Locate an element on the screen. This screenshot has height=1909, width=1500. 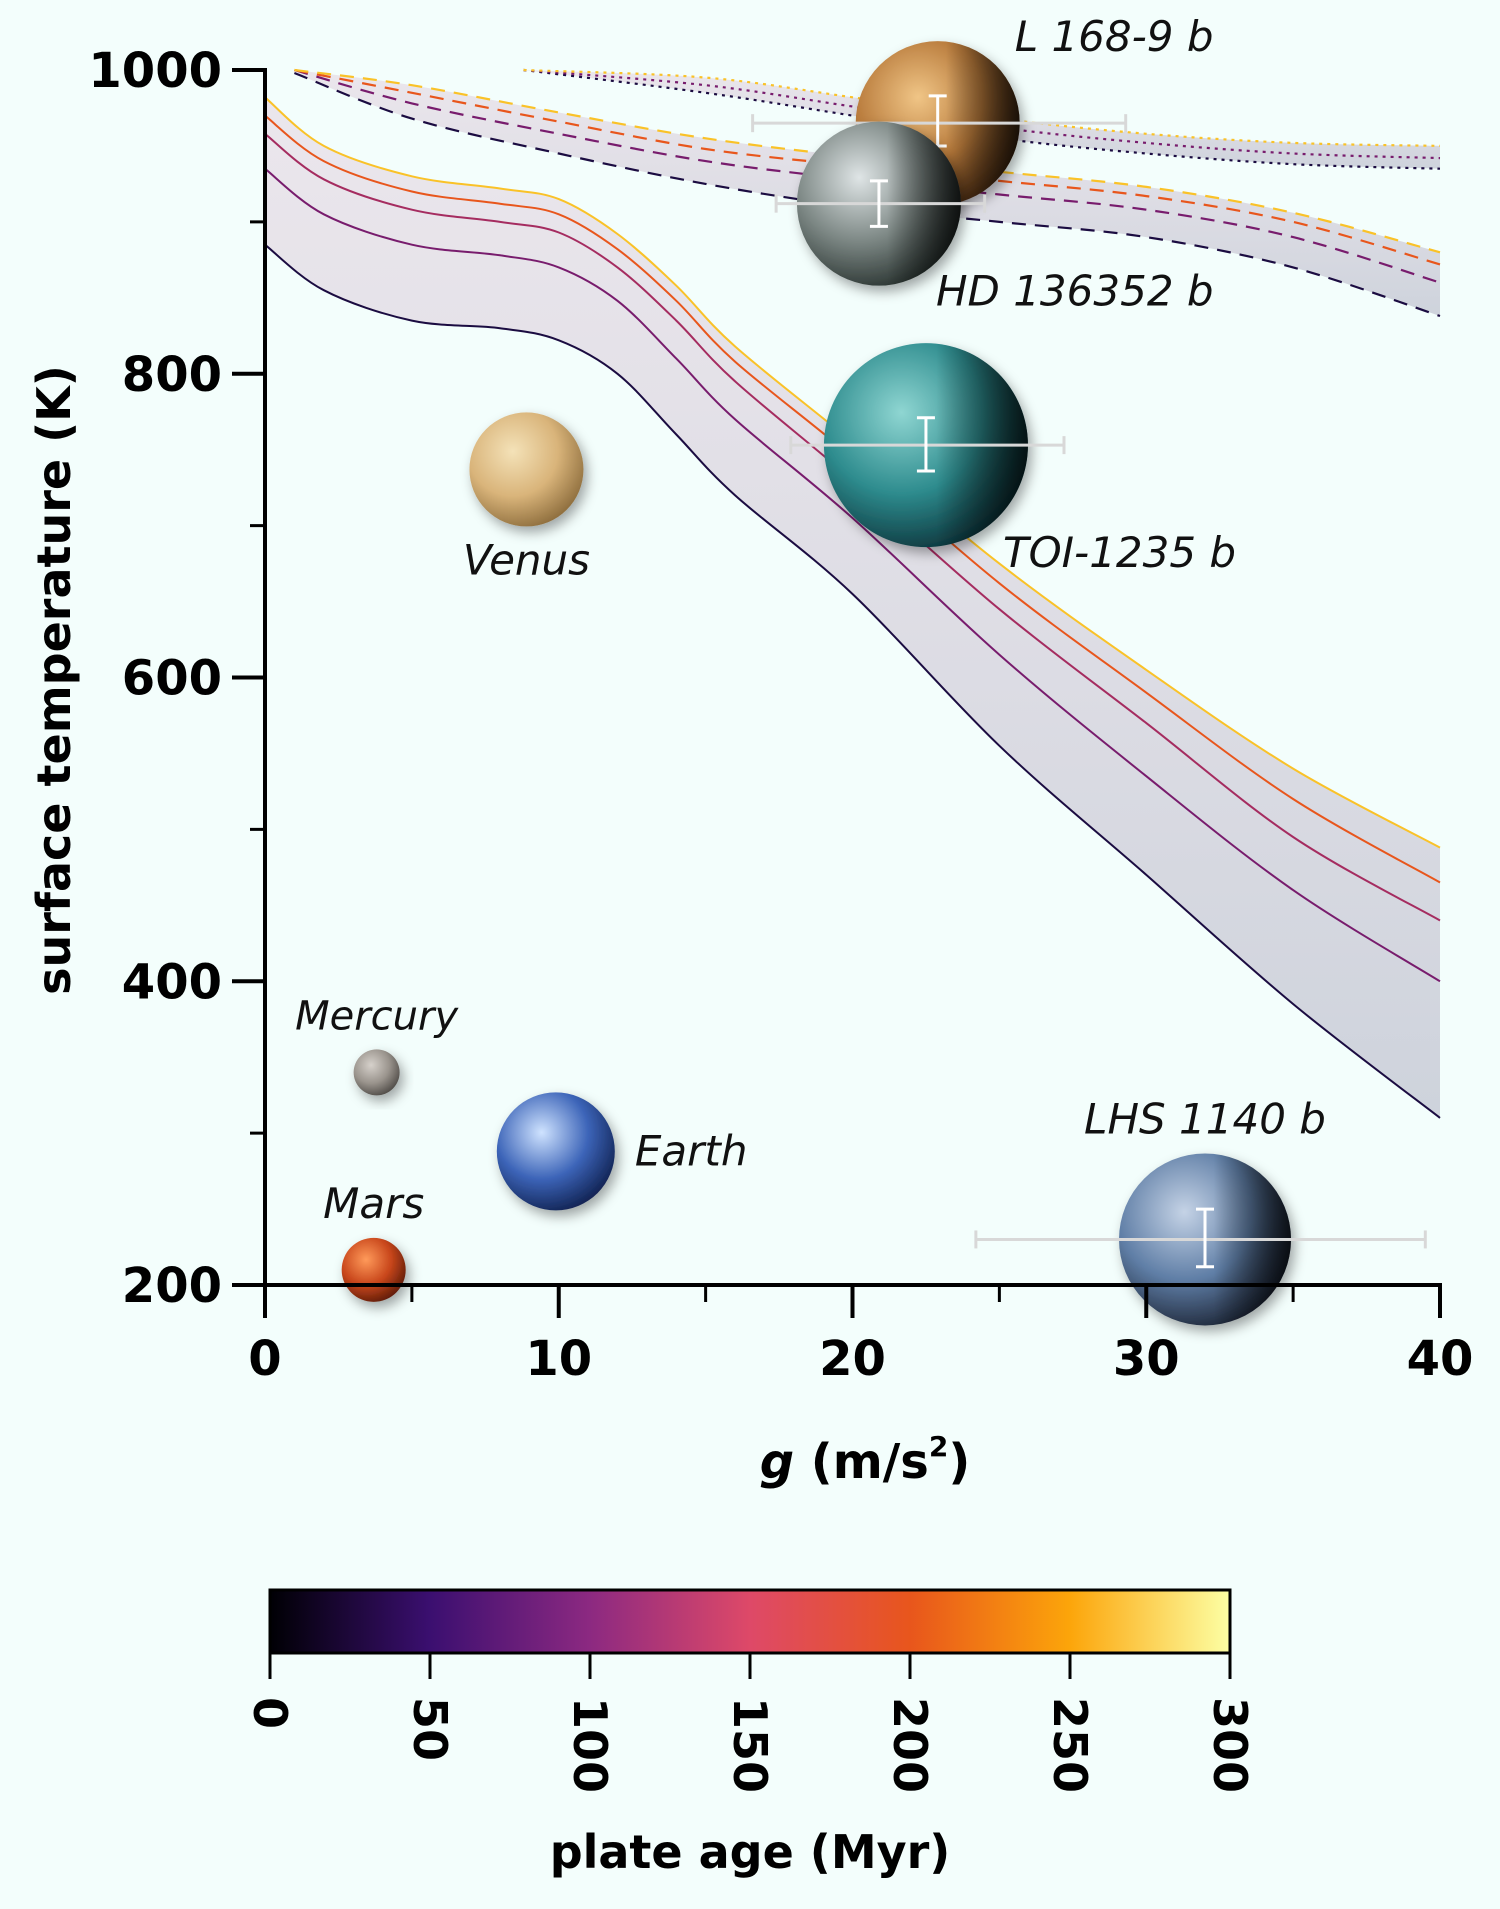
x-tick-label: 30 is located at coordinates (1146, 1359).